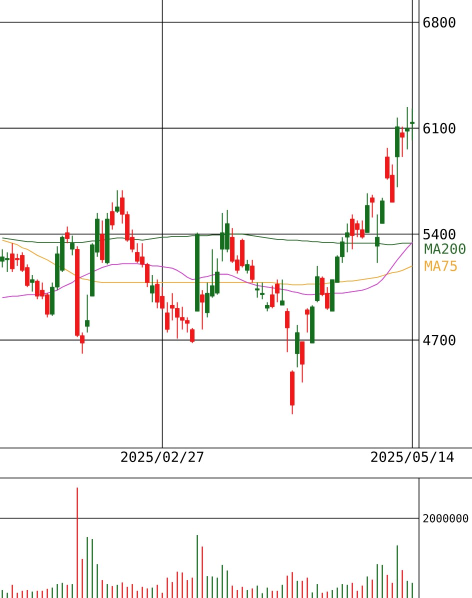 The width and height of the screenshot is (472, 598). Describe the element at coordinates (445, 248) in the screenshot. I see `series-label: MA200` at that location.